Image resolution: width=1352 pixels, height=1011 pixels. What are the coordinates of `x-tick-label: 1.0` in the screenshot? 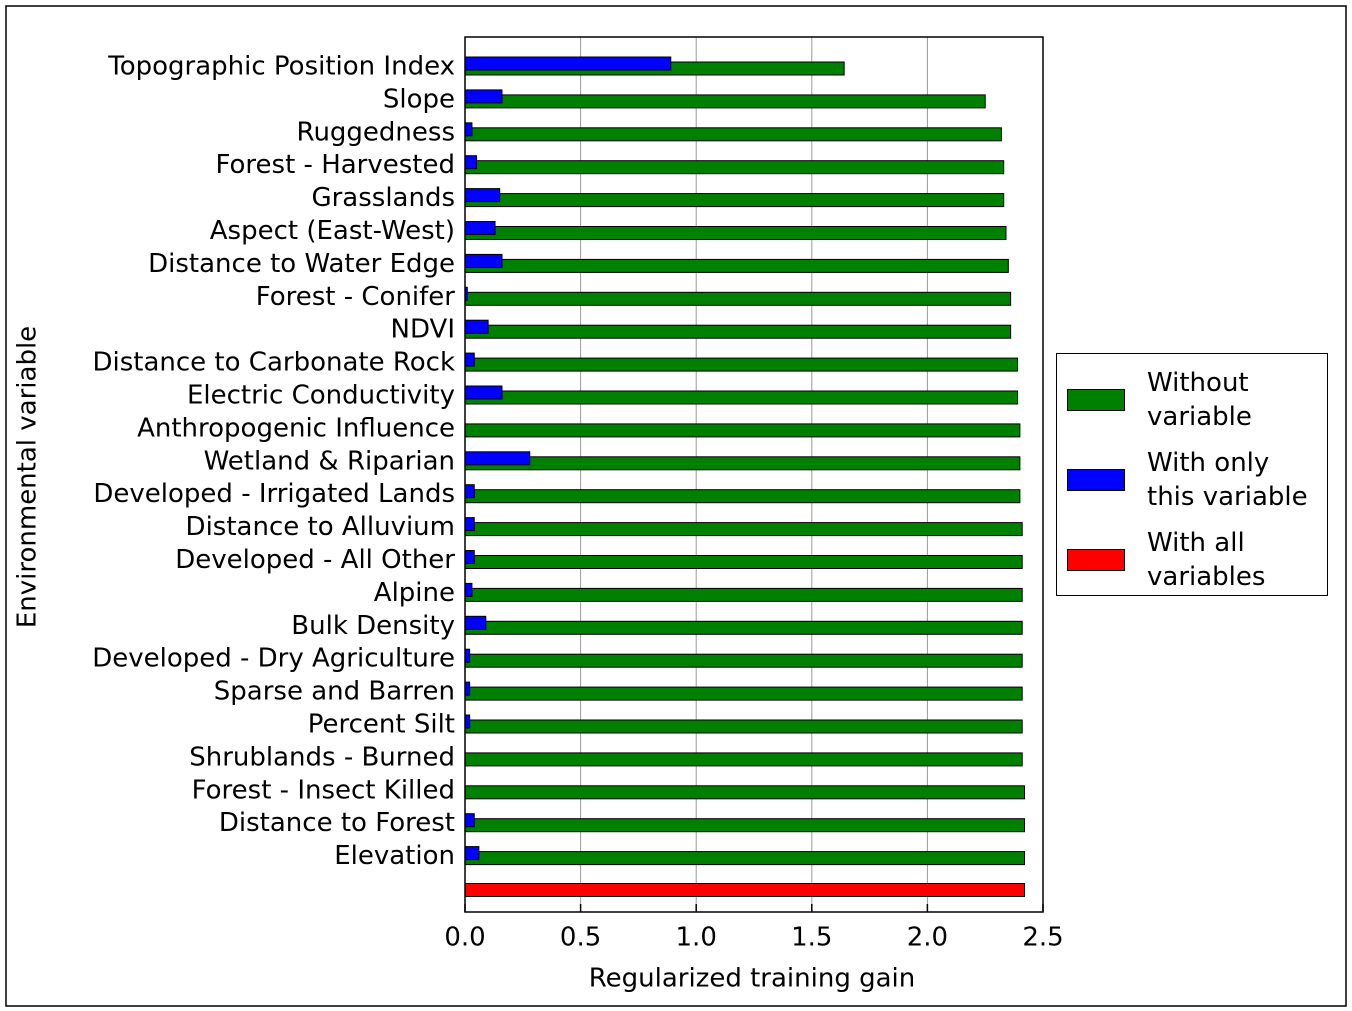 It's located at (696, 938).